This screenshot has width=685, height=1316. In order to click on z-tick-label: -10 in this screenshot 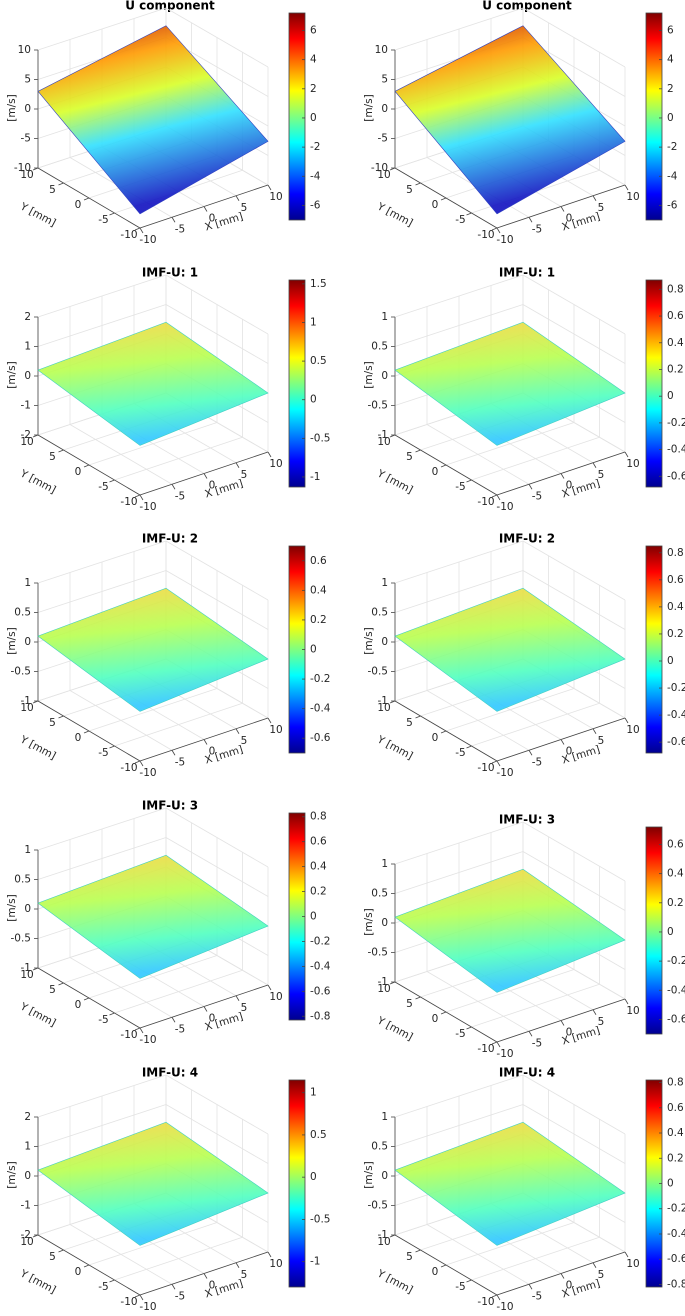, I will do `click(22, 168)`.